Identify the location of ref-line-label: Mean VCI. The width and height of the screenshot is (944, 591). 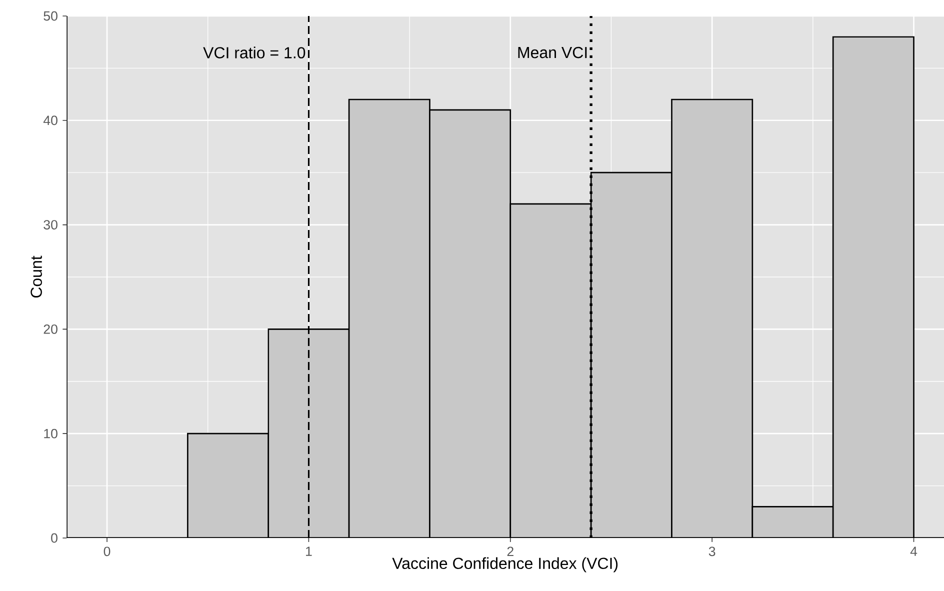
(552, 52).